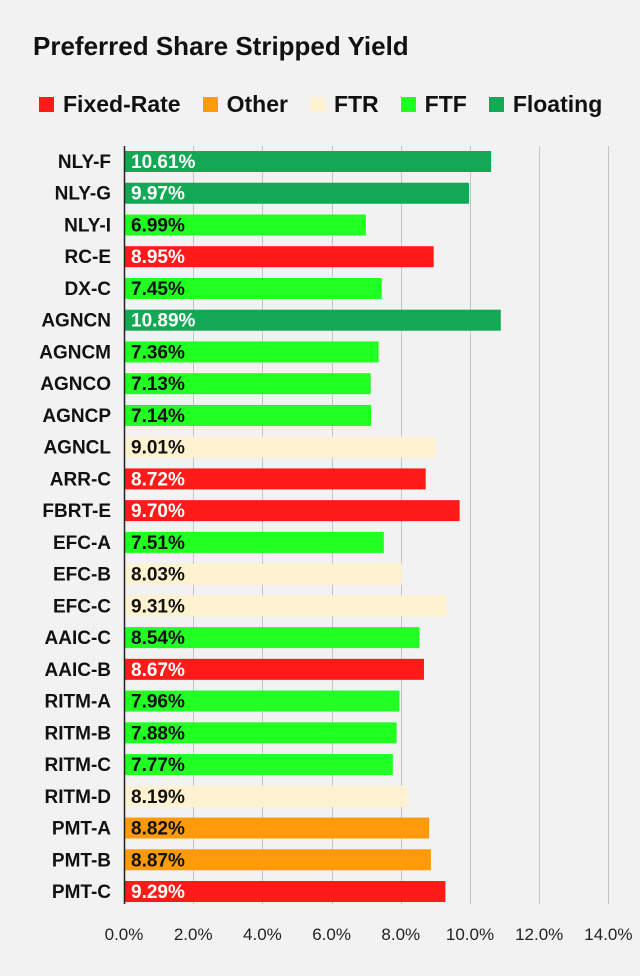 Image resolution: width=640 pixels, height=976 pixels. I want to click on category-label-efc-c: EFC-C, so click(82, 606).